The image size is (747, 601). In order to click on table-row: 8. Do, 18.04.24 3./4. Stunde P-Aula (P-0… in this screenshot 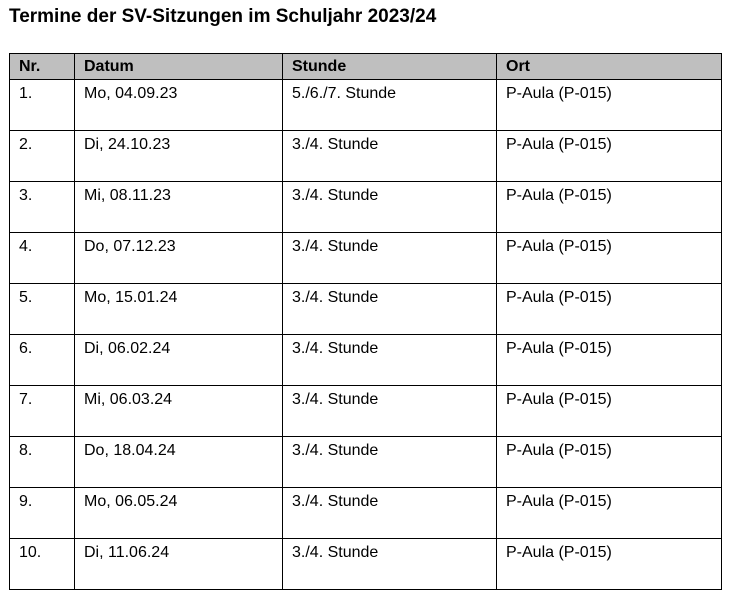, I will do `click(365, 462)`.